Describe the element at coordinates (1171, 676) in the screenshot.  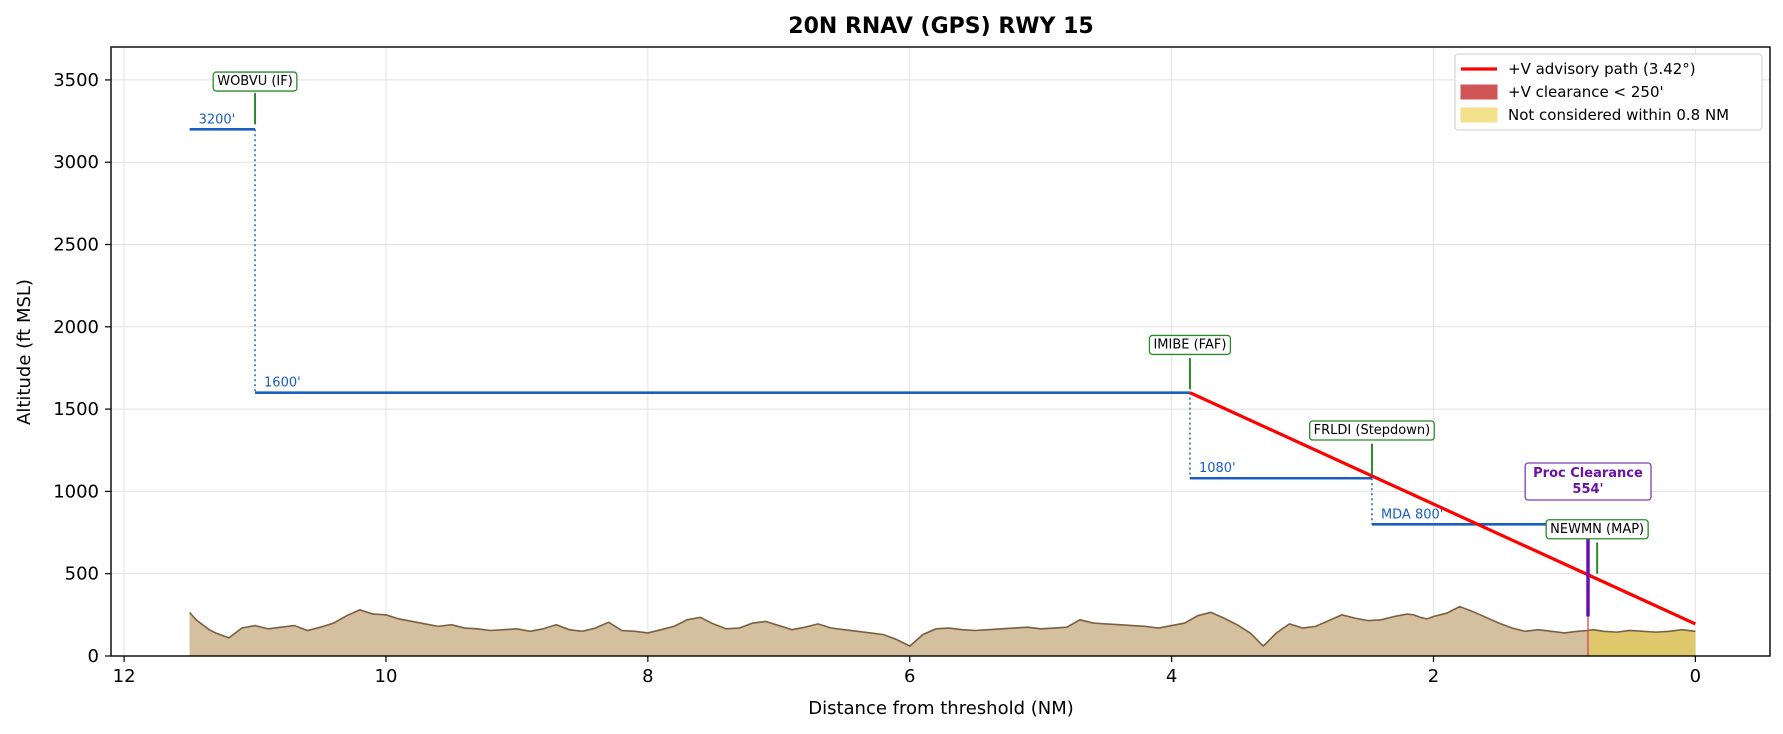
I see `x-tick-label: 4` at that location.